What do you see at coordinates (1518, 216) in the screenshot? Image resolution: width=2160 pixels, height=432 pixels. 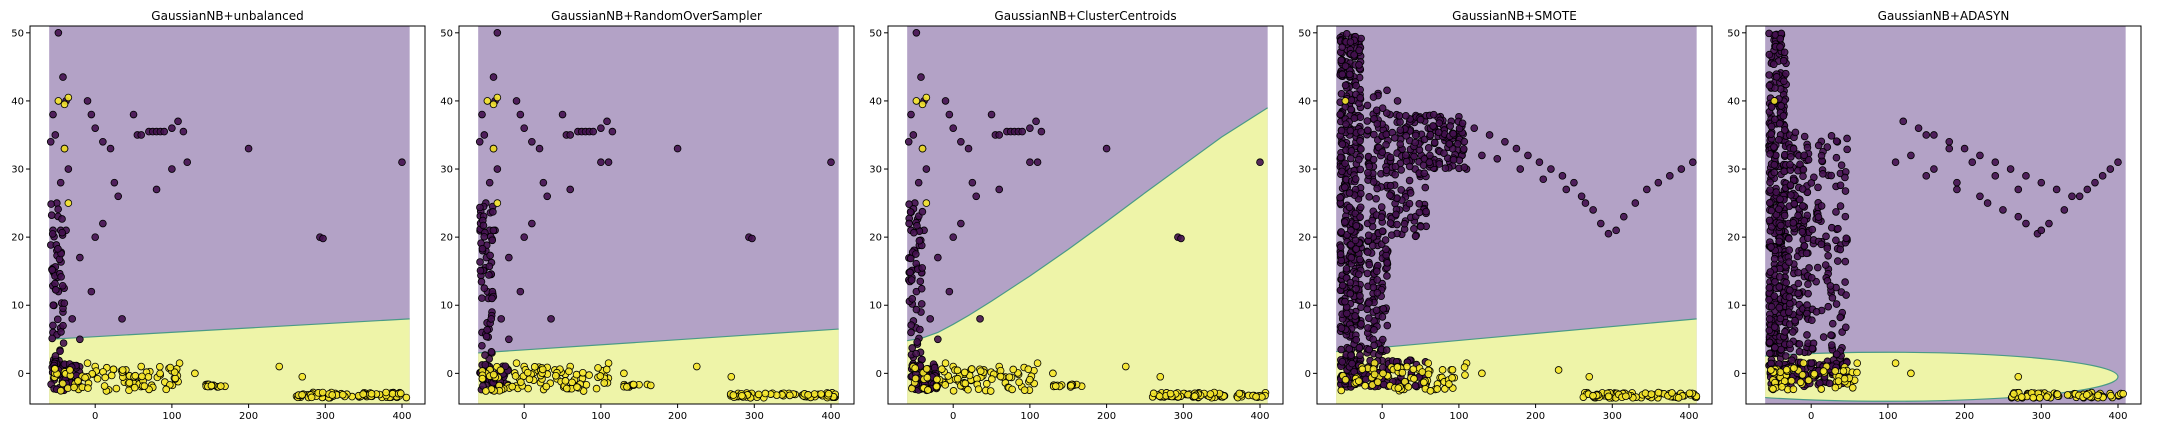 I see `points` at bounding box center [1518, 216].